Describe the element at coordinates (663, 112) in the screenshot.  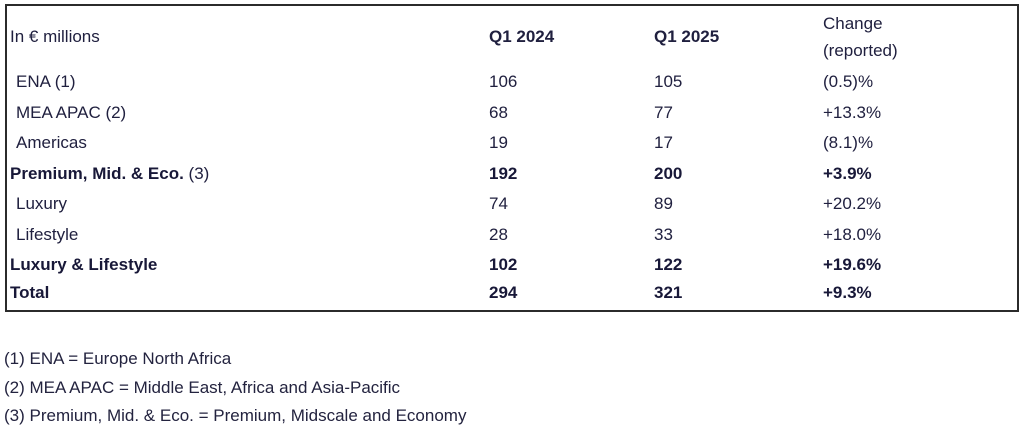
I see `cell-q1-2025: 77` at that location.